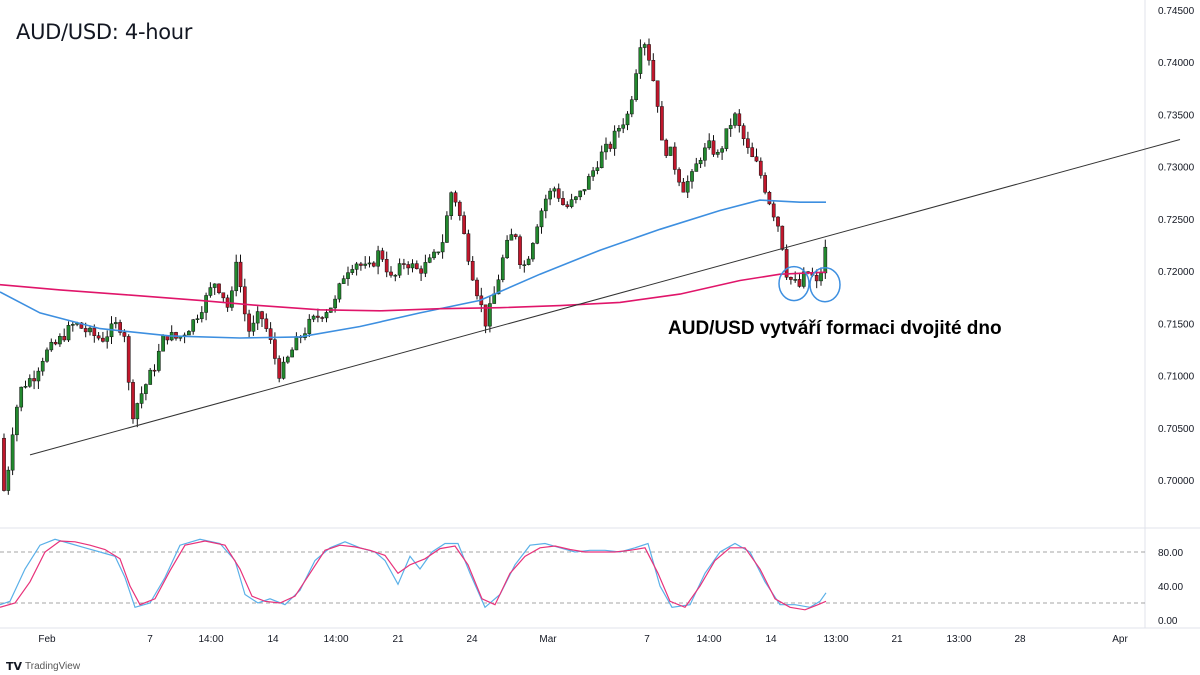 The image size is (1200, 675). Describe the element at coordinates (1176, 115) in the screenshot. I see `price-tick-label: 0.73500` at that location.